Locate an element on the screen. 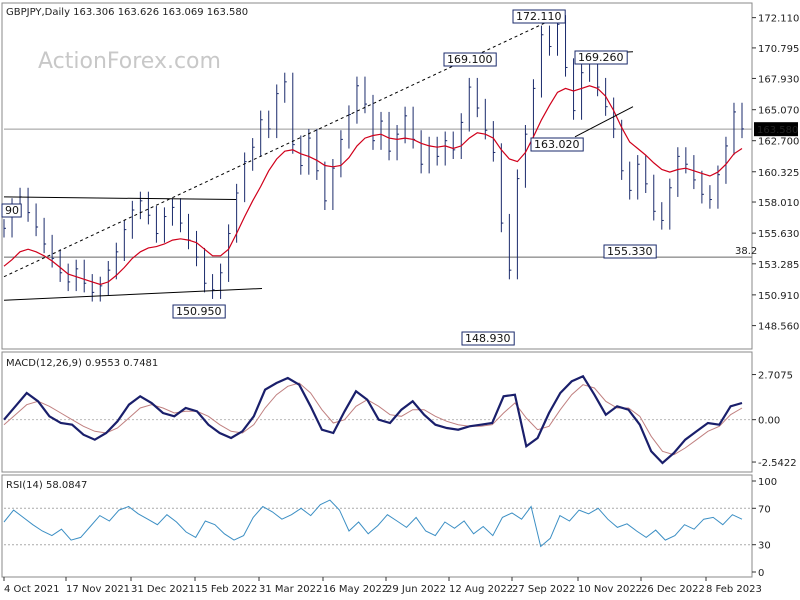 The height and width of the screenshot is (600, 800). rsi-series-layer is located at coordinates (377, 523).